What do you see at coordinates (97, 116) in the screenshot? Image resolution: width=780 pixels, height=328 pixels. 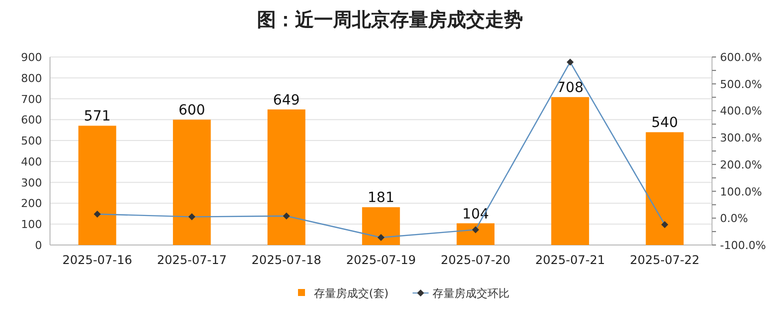 I see `data-label: 571` at bounding box center [97, 116].